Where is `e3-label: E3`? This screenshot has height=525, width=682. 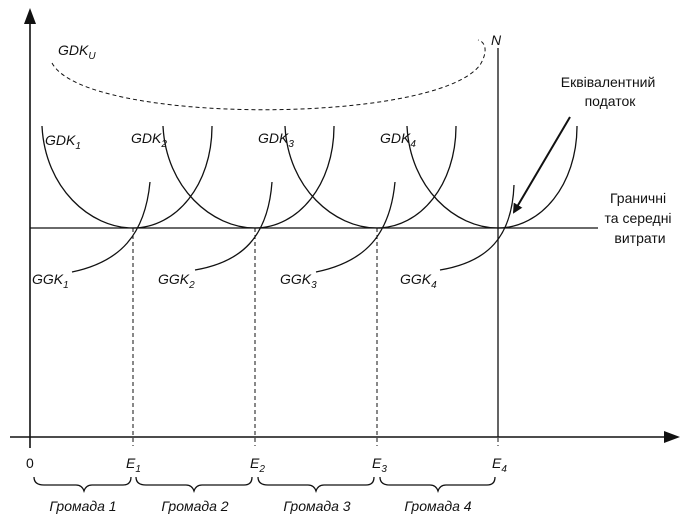
e3-label: E3 is located at coordinates (379, 465).